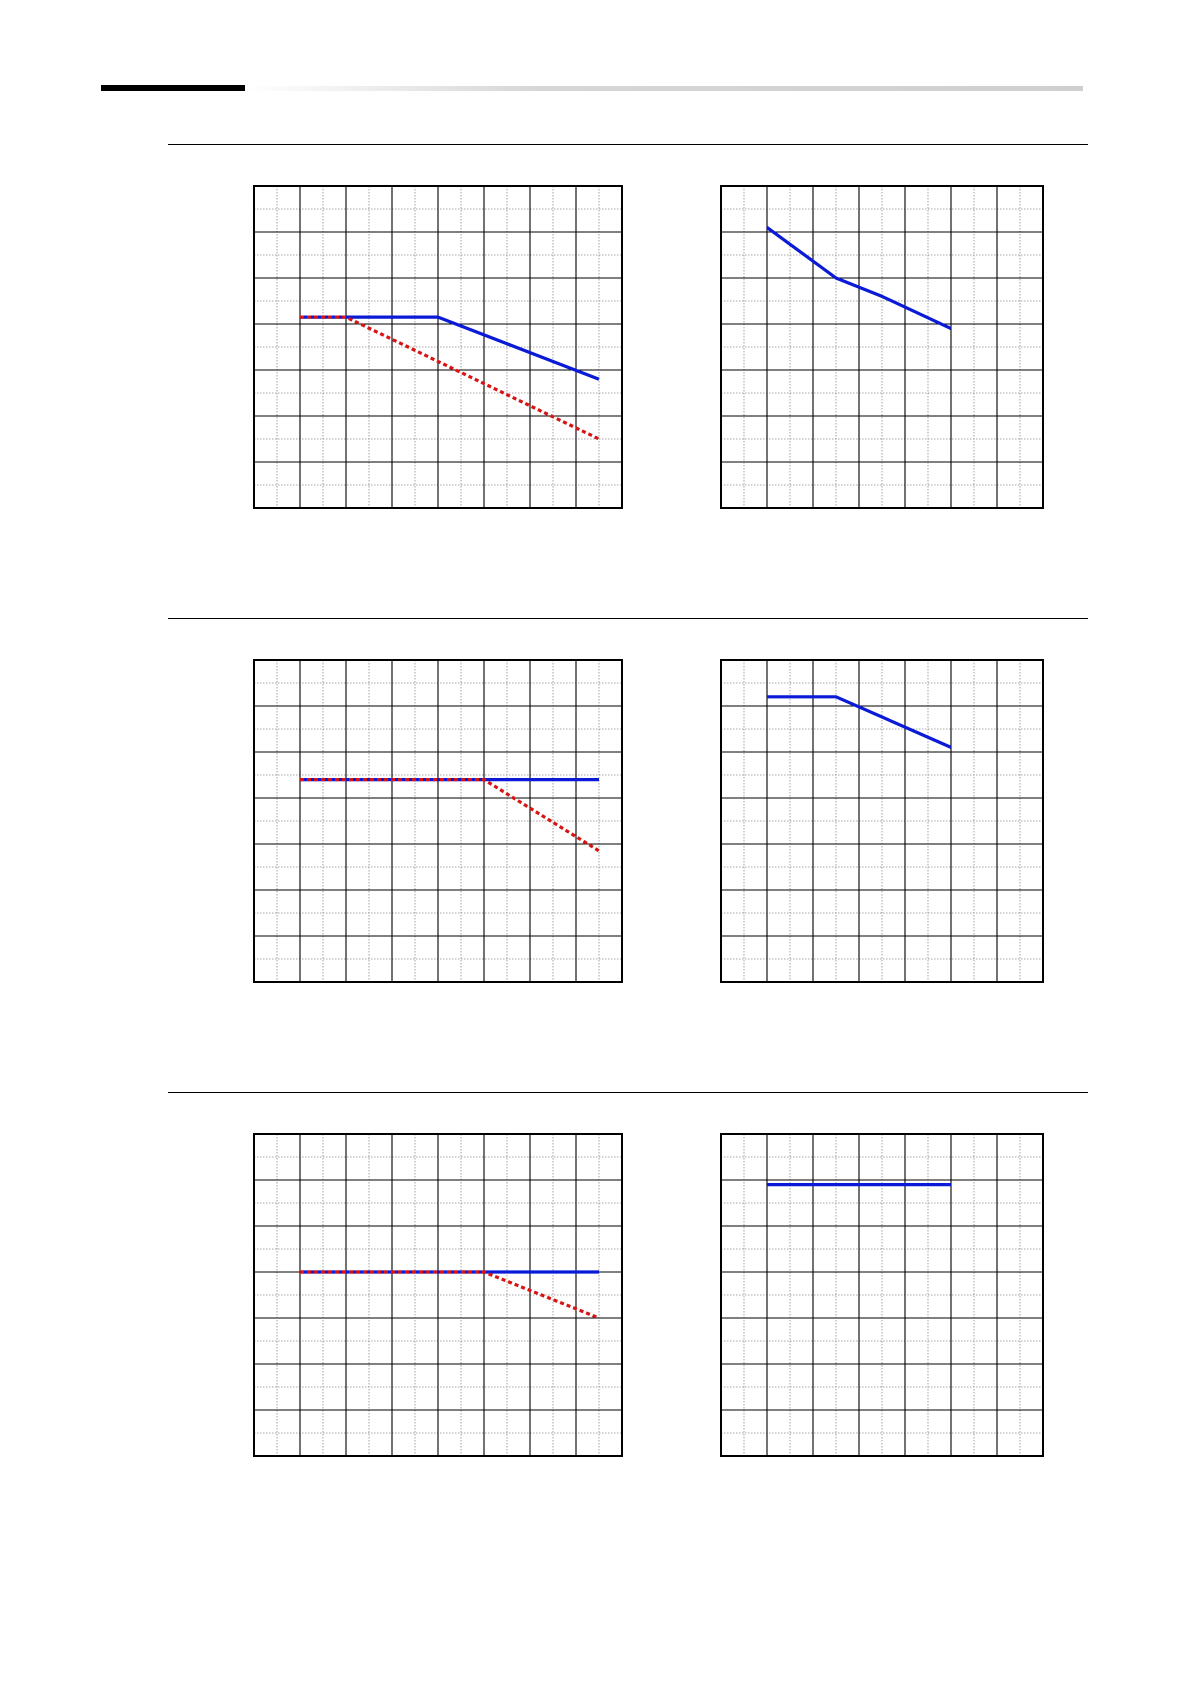  What do you see at coordinates (664, 88) in the screenshot?
I see `header-fade-bar` at bounding box center [664, 88].